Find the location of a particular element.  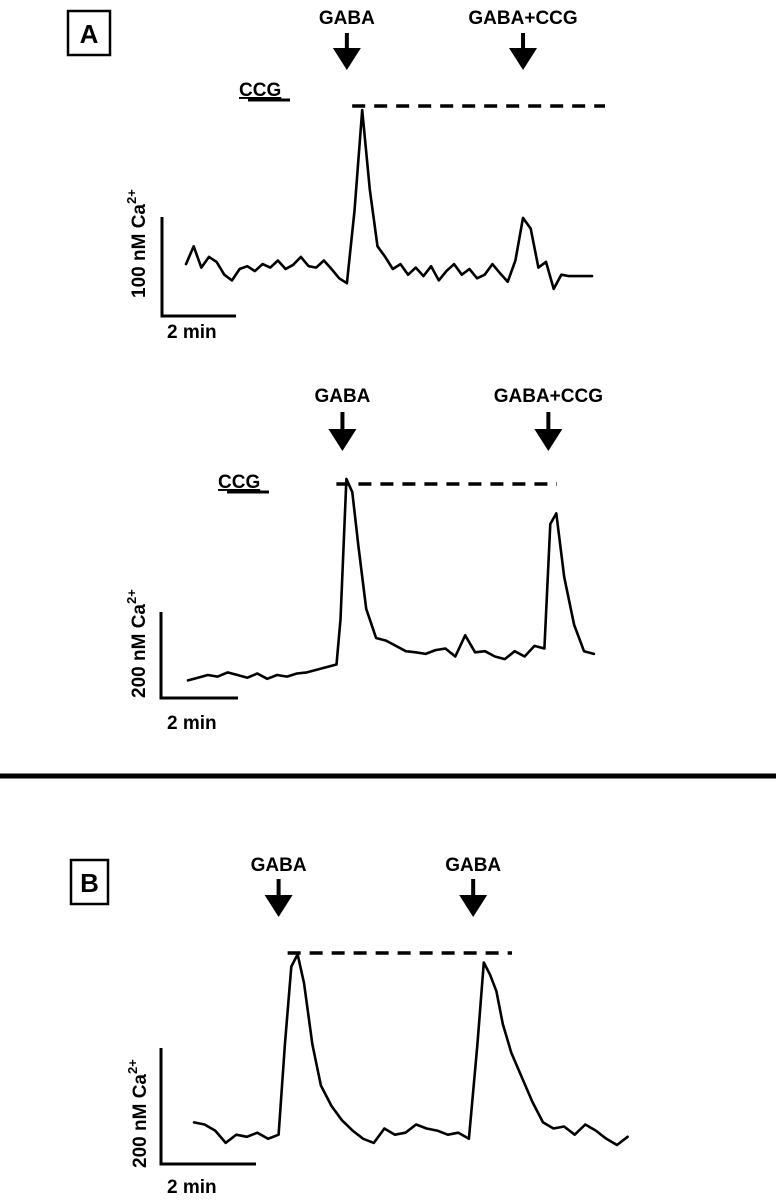

scale-bar: 2 min 100 nM Ca2+ is located at coordinates (180, 266).